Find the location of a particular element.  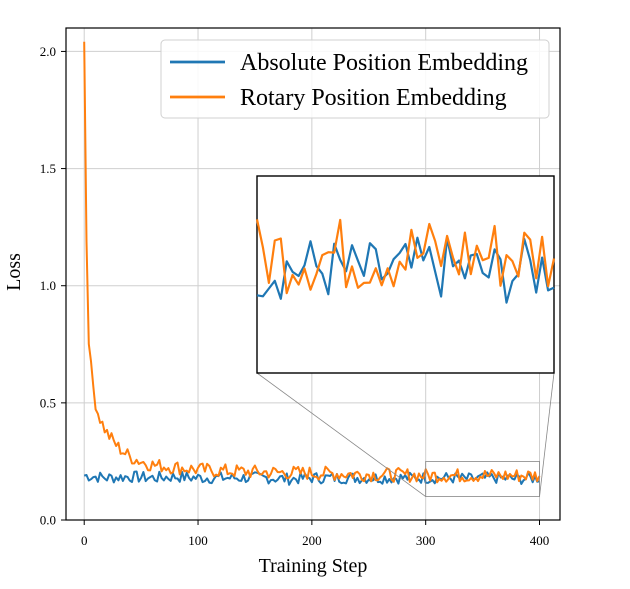

y-axis-ticks: 0.0 0.5 1.0 1.5 2.0 is located at coordinates (53, 286).